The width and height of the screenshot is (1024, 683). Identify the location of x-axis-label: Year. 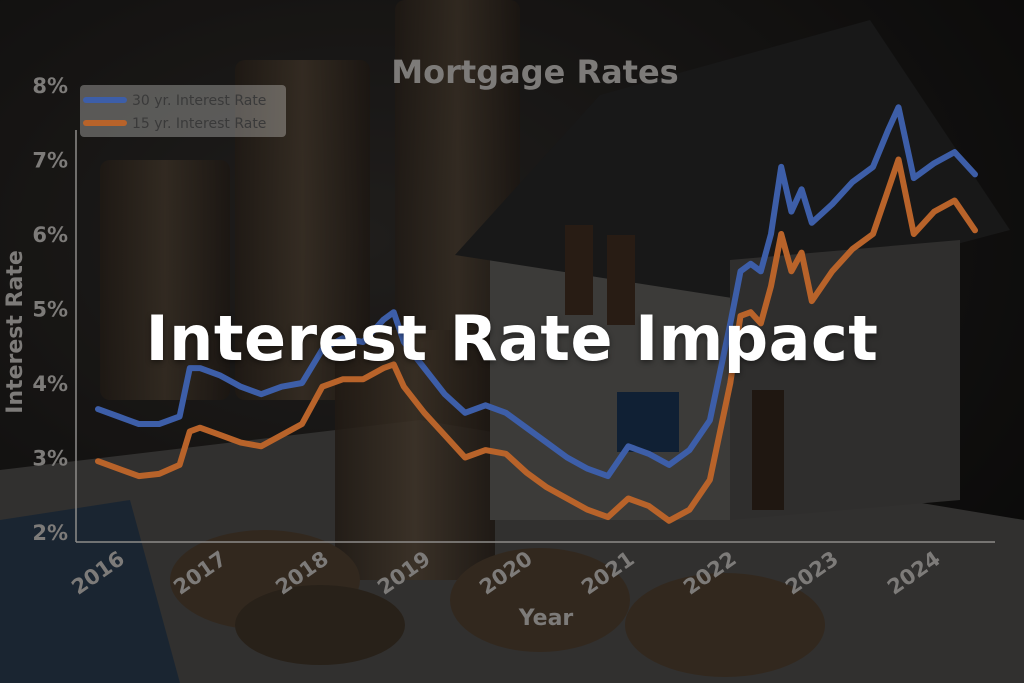
(546, 618).